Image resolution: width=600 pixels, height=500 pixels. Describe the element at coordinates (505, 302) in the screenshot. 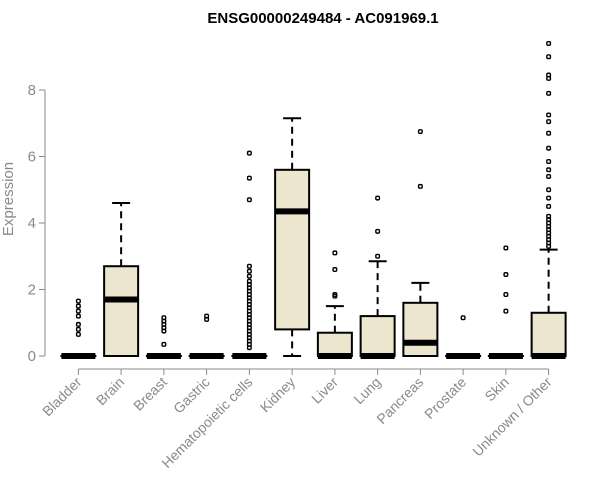

I see `box-skin` at that location.